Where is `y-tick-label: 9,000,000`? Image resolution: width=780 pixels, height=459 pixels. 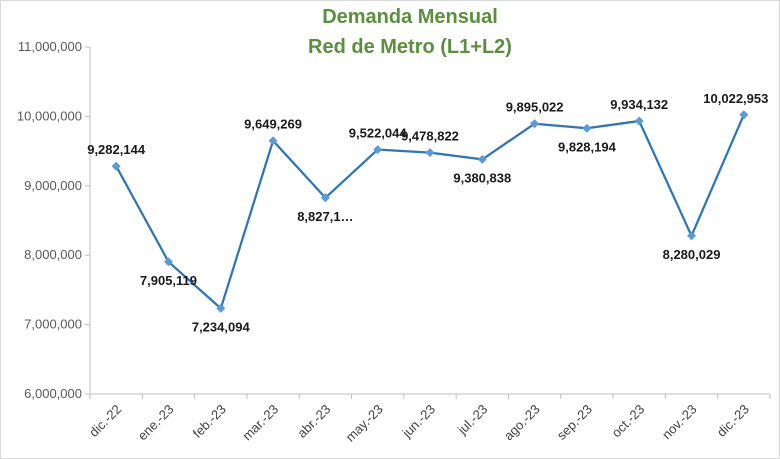 y-tick-label: 9,000,000 is located at coordinates (53, 185).